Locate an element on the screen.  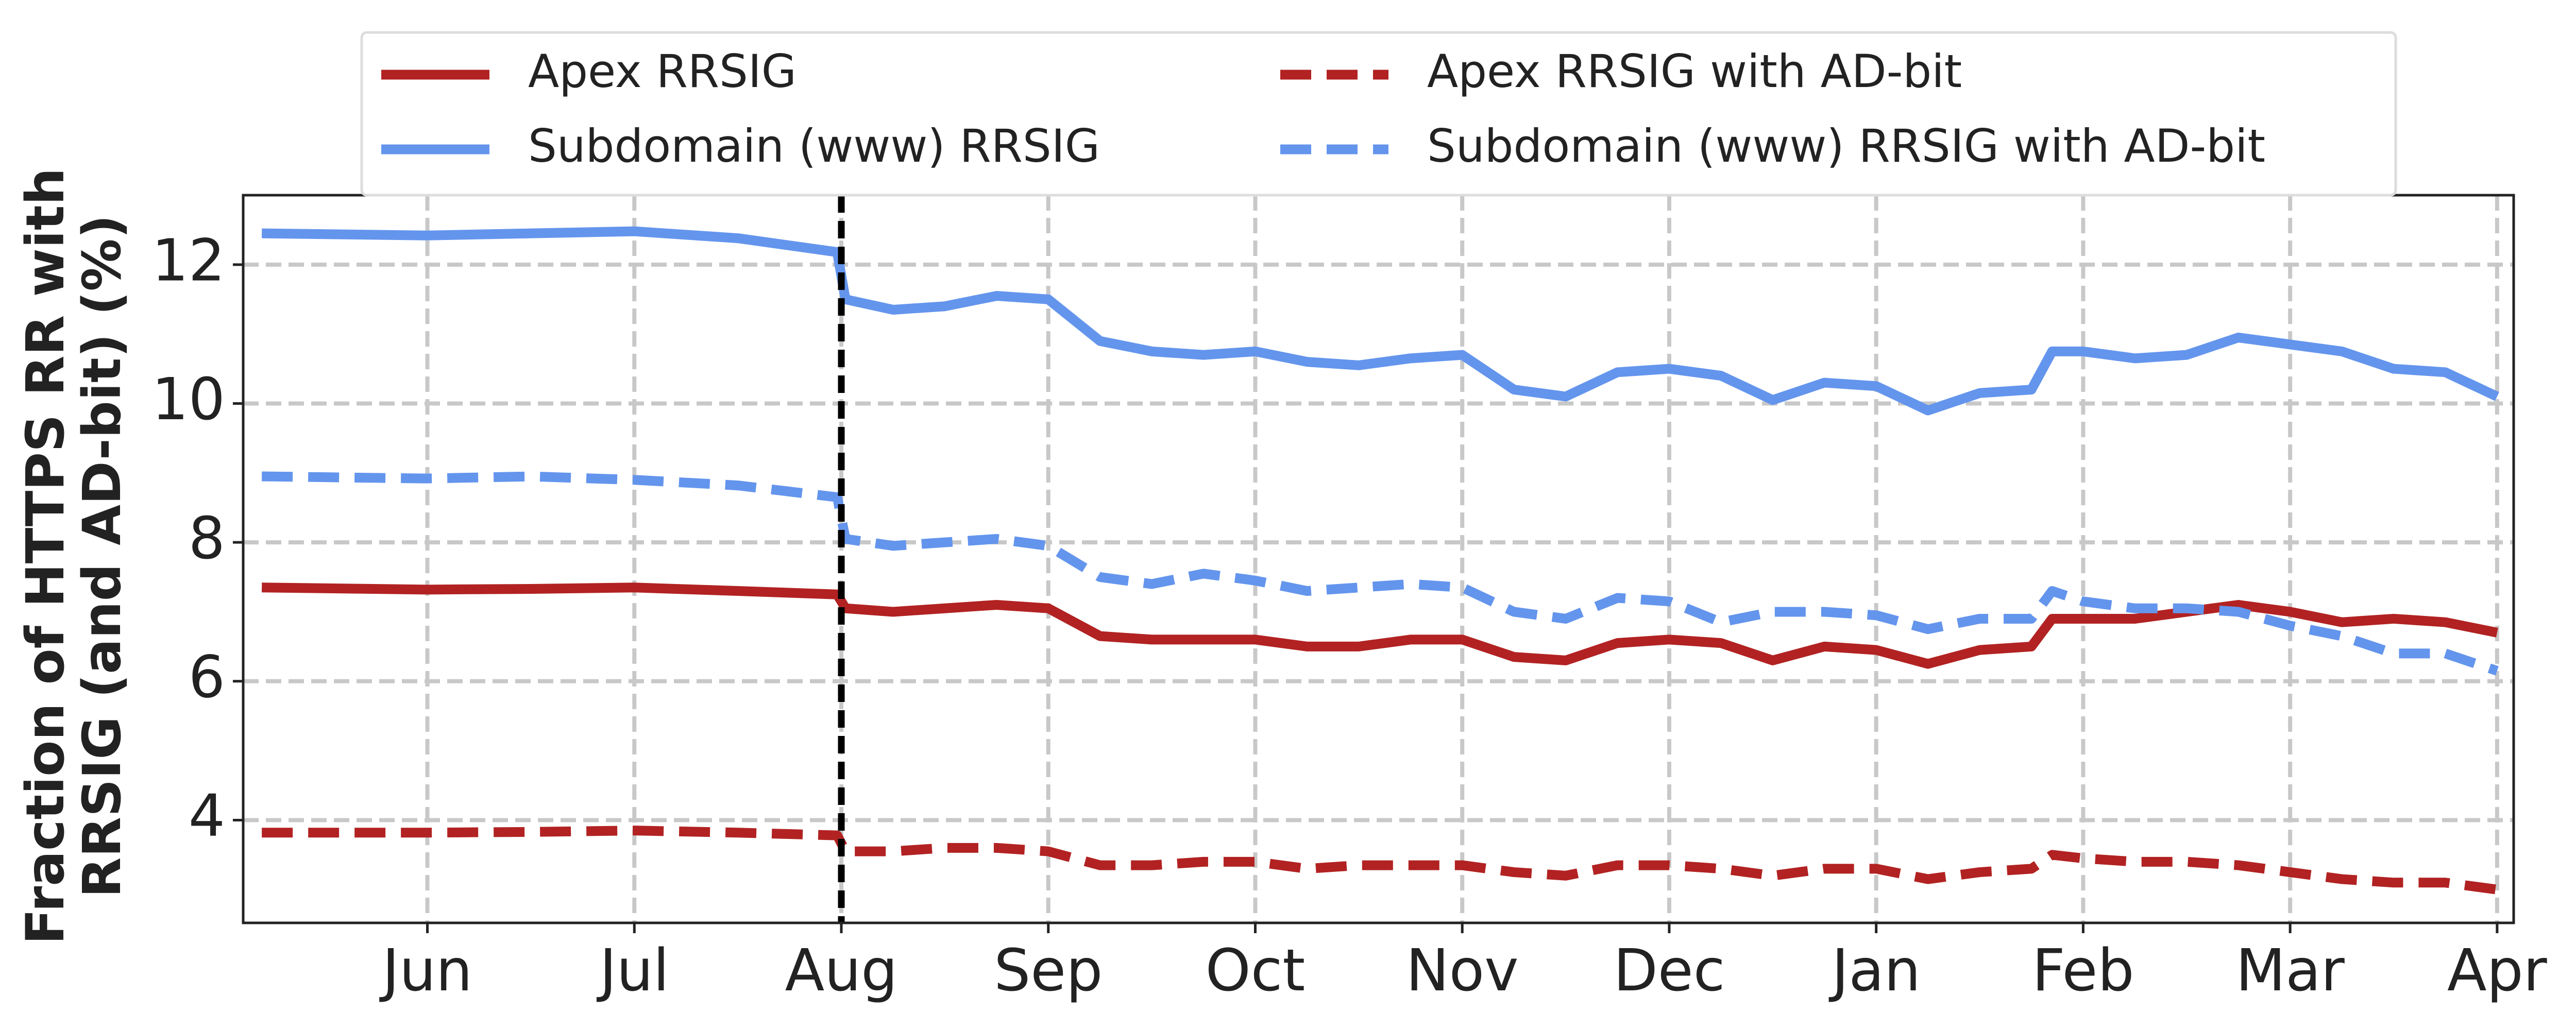
x-tick-label: Dec is located at coordinates (1669, 970).